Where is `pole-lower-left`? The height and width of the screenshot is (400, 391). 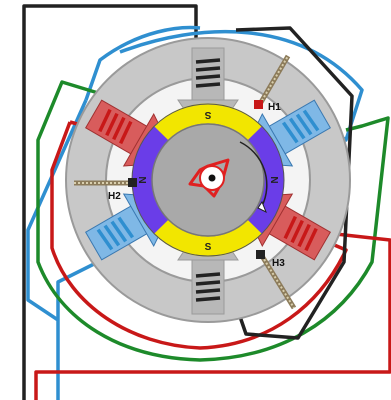 pole-lower-left is located at coordinates (123, 227).